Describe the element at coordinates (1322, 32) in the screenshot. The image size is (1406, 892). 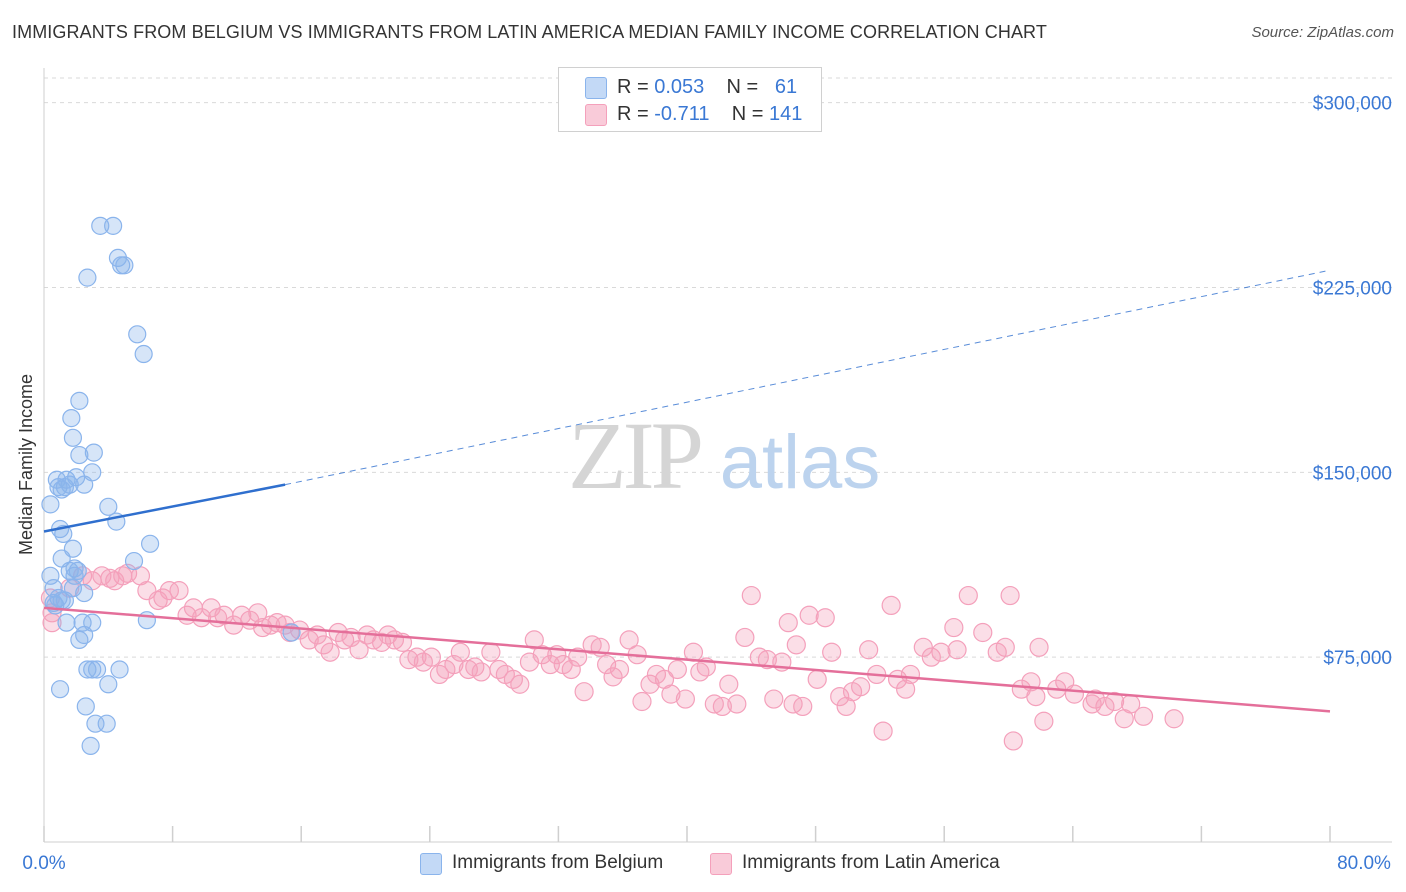
I see `source-label: Source: ZipAtlas.com` at that location.